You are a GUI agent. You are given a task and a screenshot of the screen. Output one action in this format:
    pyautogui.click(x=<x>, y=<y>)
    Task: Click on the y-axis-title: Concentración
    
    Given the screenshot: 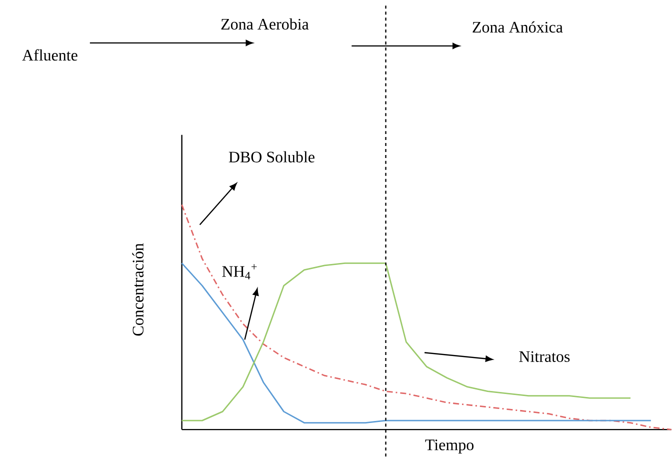 What is the action you would take?
    pyautogui.click(x=138, y=289)
    